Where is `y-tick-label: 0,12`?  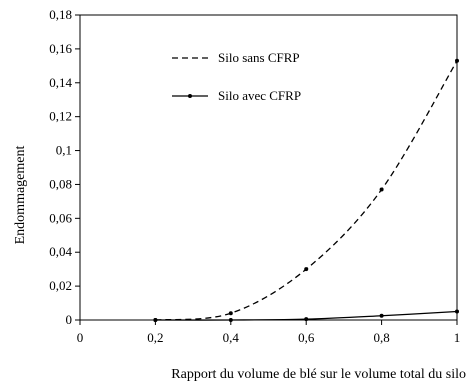 y-tick-label: 0,12 is located at coordinates (60, 116).